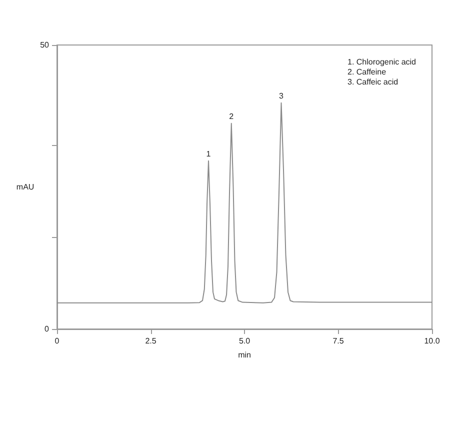 The width and height of the screenshot is (474, 432). Describe the element at coordinates (57, 341) in the screenshot. I see `x-tick-label: 0` at that location.